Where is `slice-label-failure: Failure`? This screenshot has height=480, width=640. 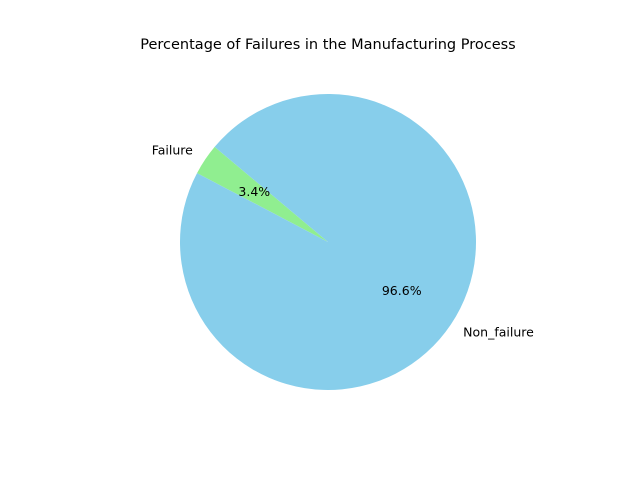 slice-label-failure: Failure is located at coordinates (172, 150).